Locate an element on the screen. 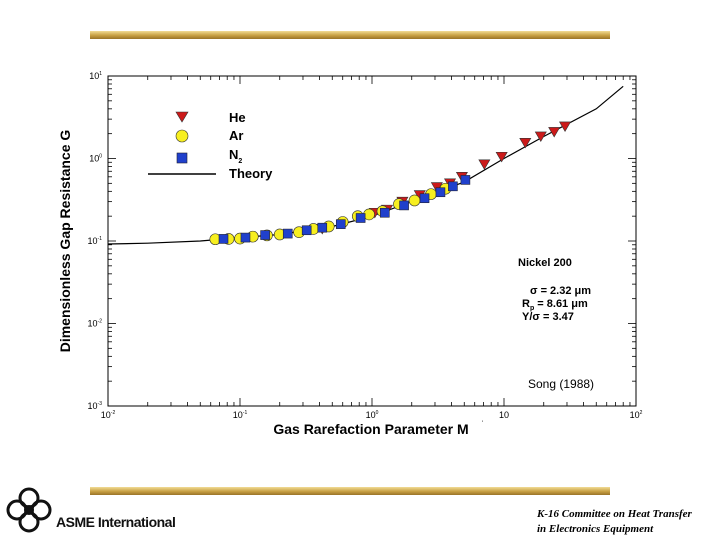  organization-name: ASME International is located at coordinates (116, 522).